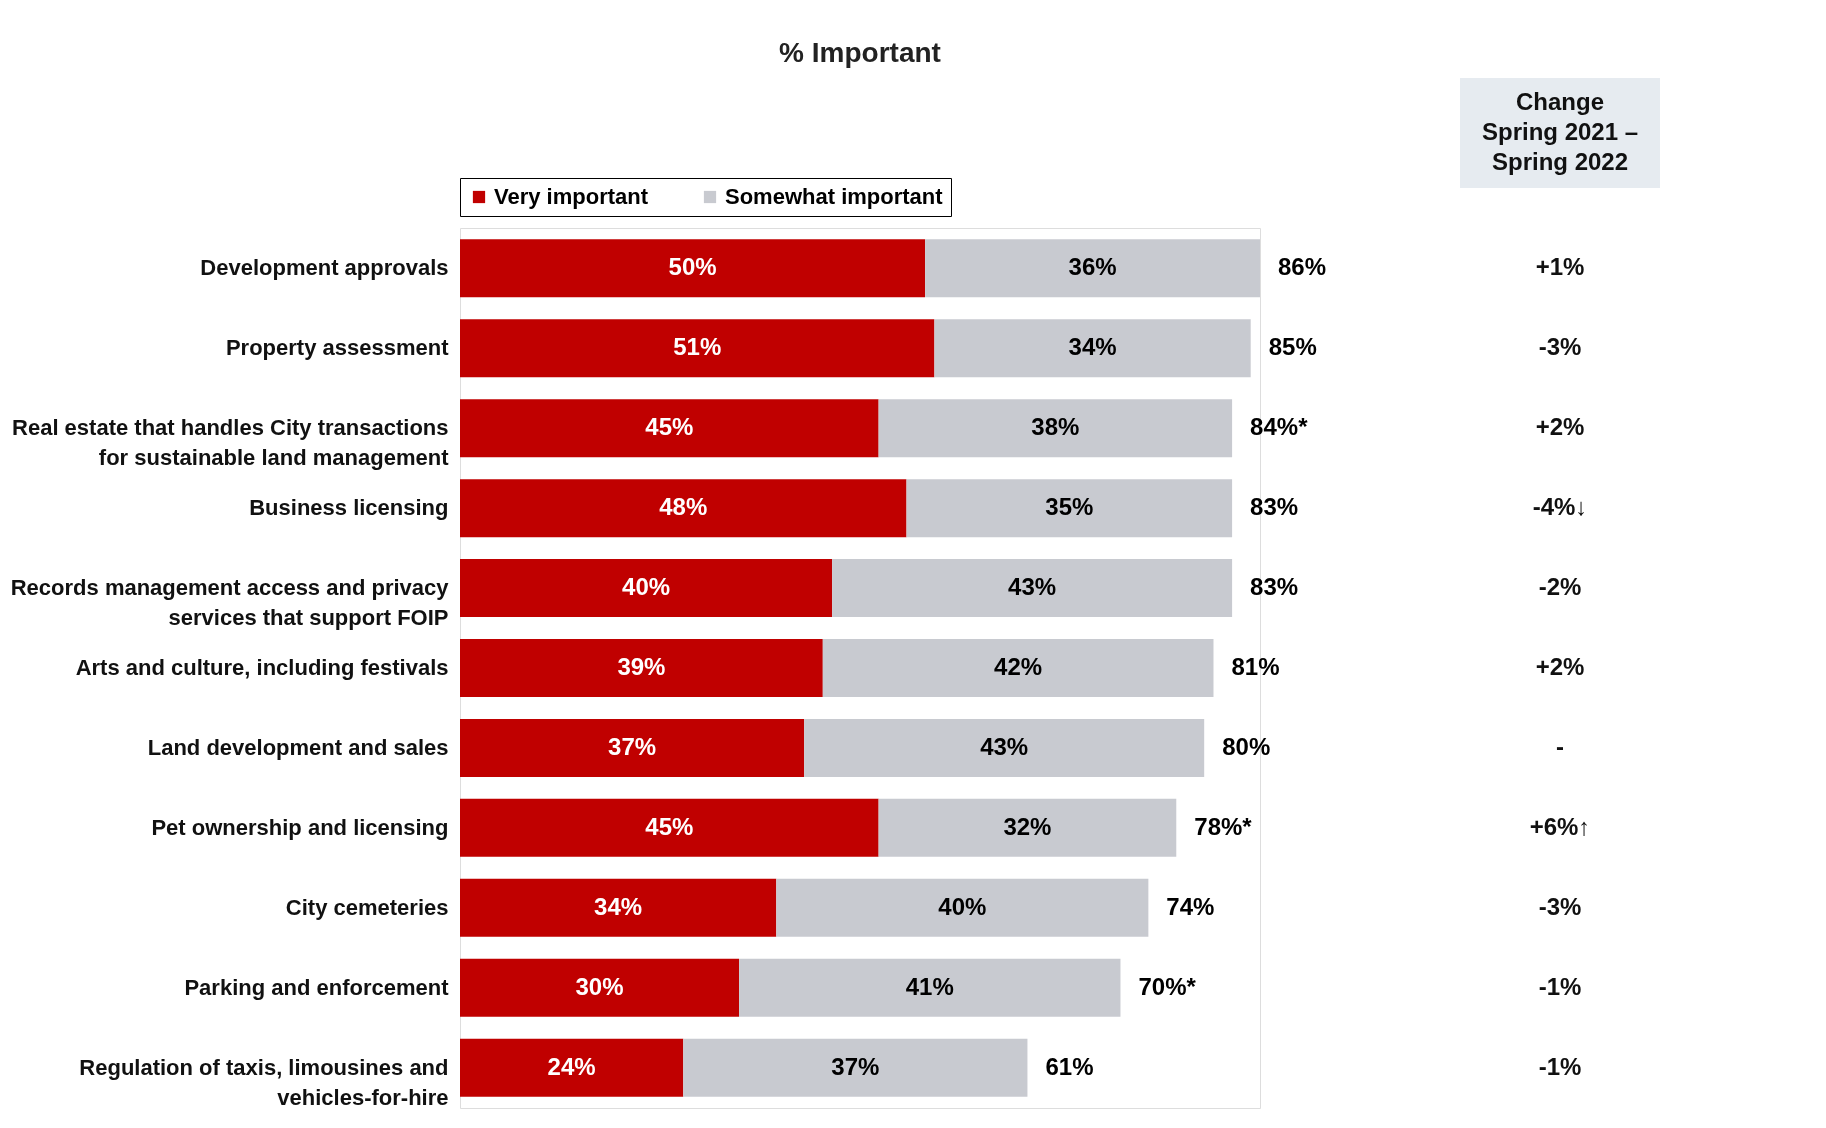  I want to click on y-tick-label: Real estate that handles City transactions for sustainable land management, so click(231, 443).